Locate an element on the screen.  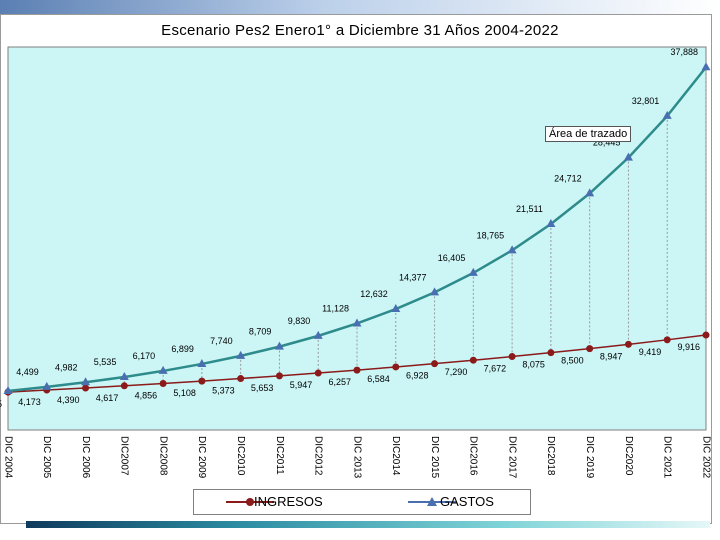
legend-ingresos-label: INGRESOS is located at coordinates (288, 501).